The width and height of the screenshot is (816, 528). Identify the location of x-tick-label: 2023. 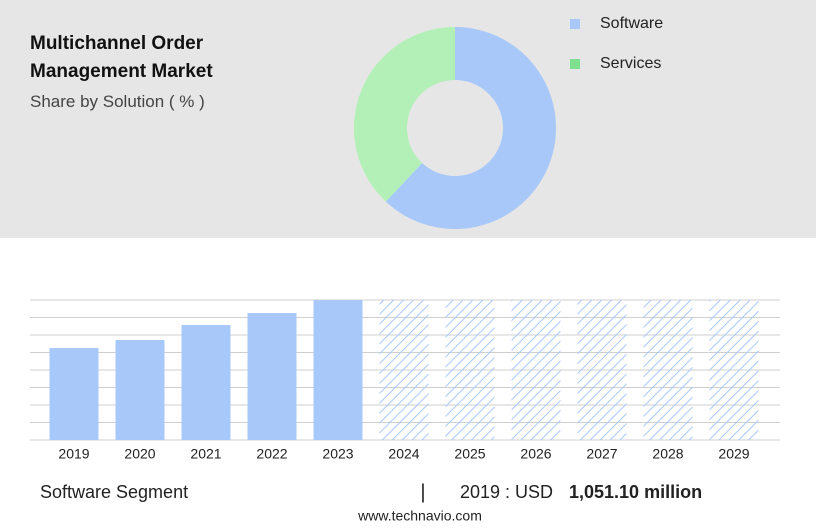
(337, 454).